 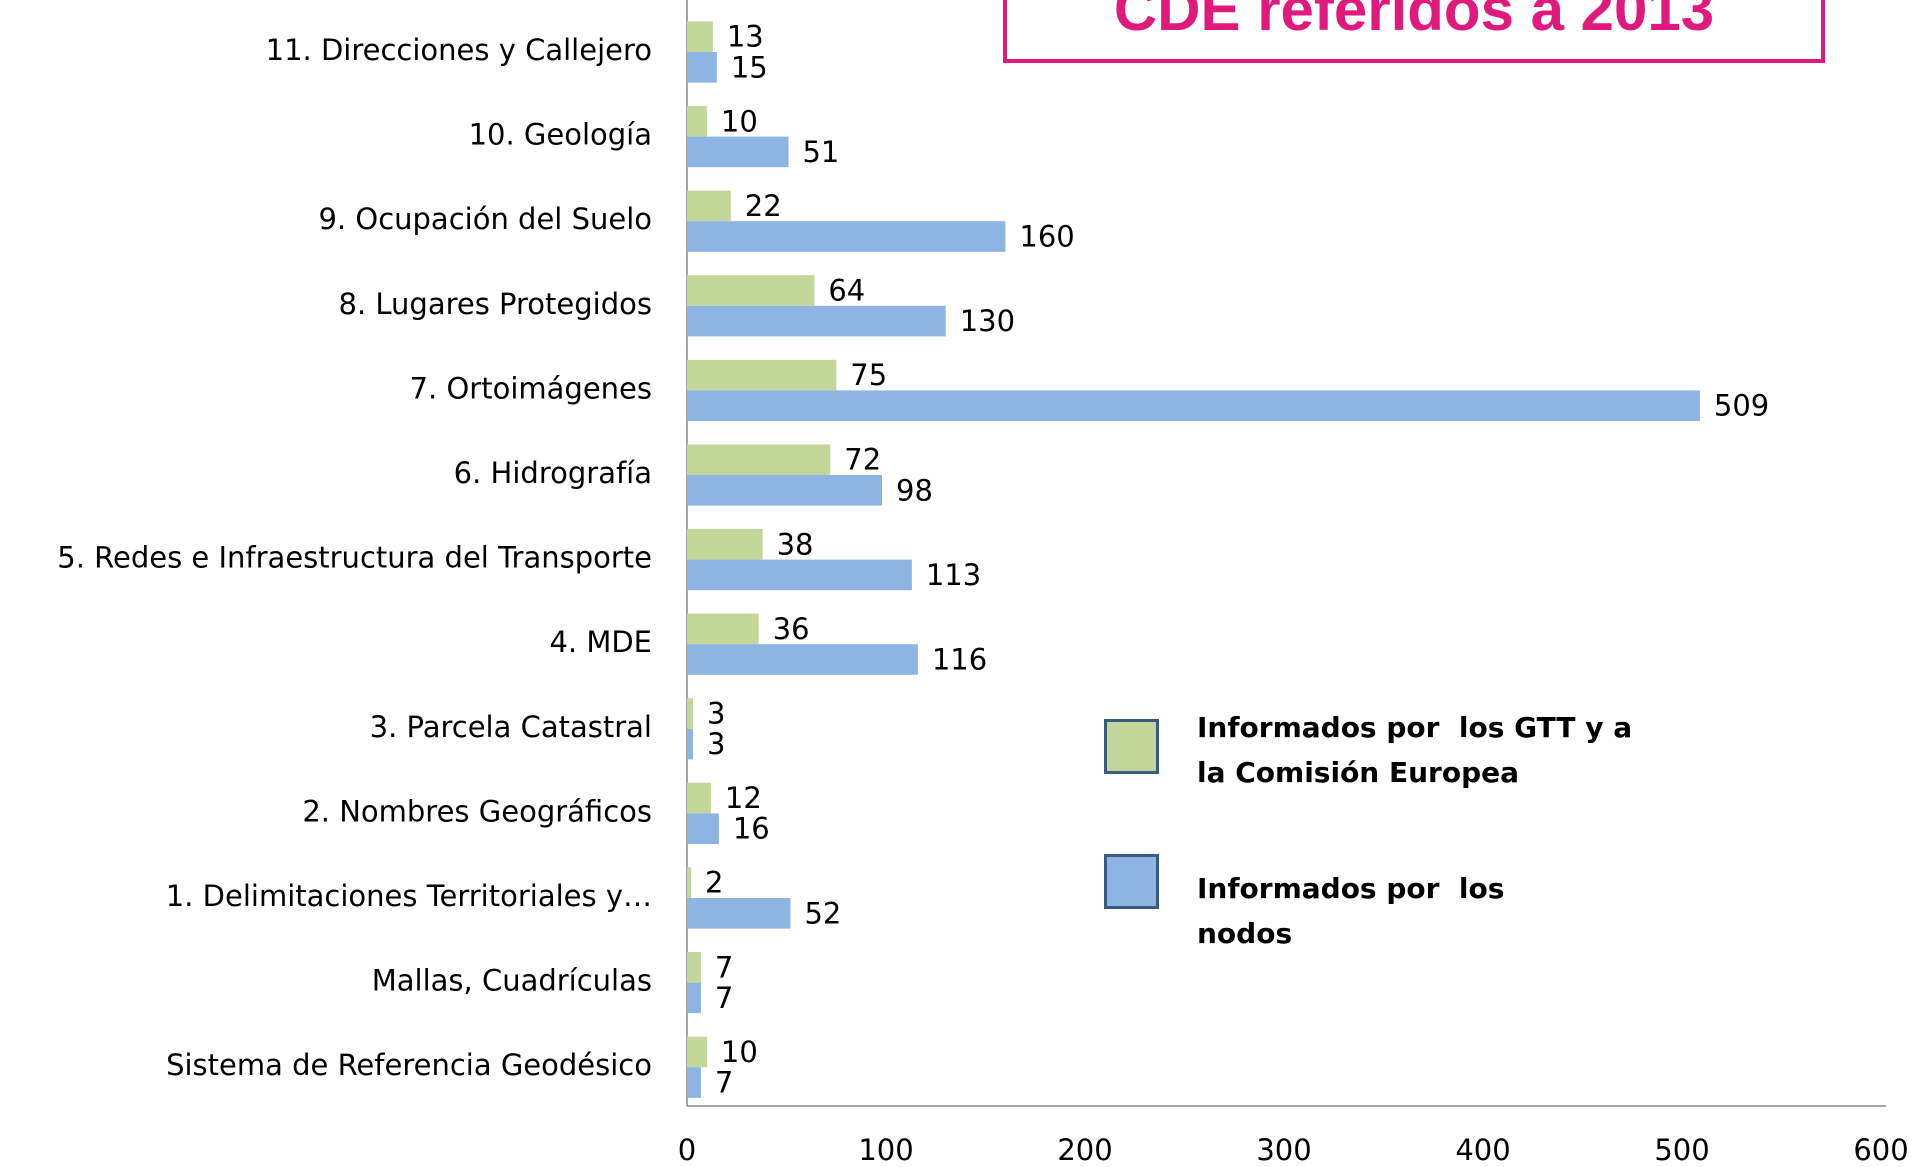 What do you see at coordinates (560, 135) in the screenshot?
I see `y-tick-label: 10. Geología` at bounding box center [560, 135].